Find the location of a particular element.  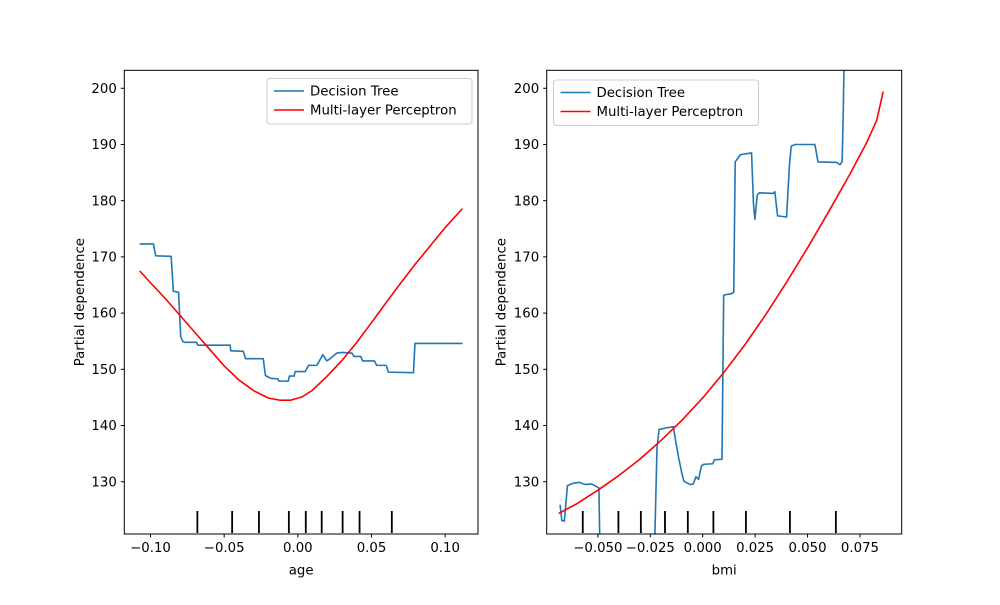

x-tick-label: 0.075 is located at coordinates (860, 548).